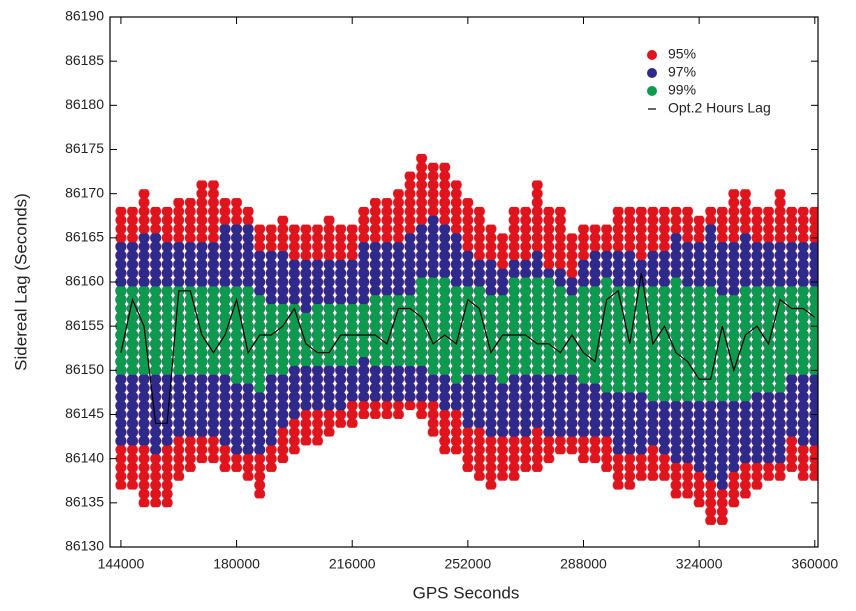 Image resolution: width=856 pixels, height=611 pixels. What do you see at coordinates (236, 564) in the screenshot?
I see `x-tick-label: 180000` at bounding box center [236, 564].